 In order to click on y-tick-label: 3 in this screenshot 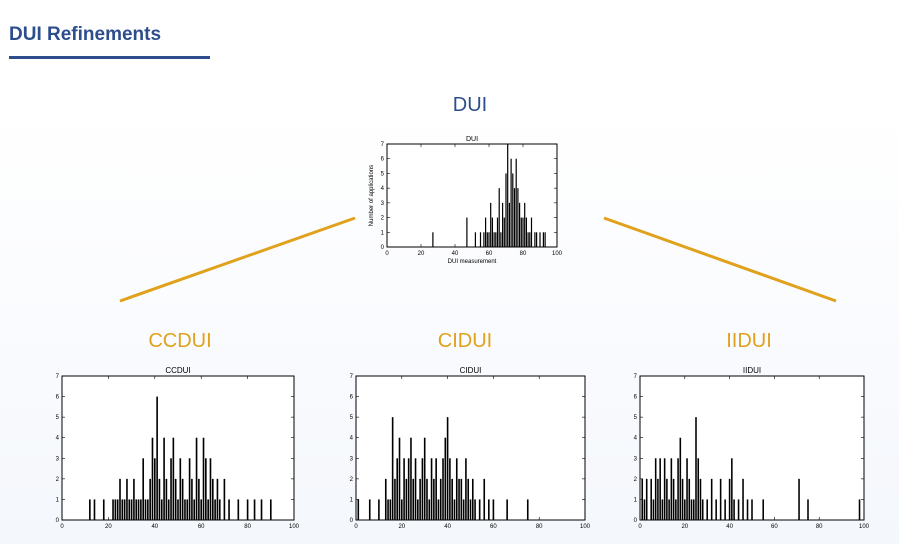, I will do `click(636, 459)`.